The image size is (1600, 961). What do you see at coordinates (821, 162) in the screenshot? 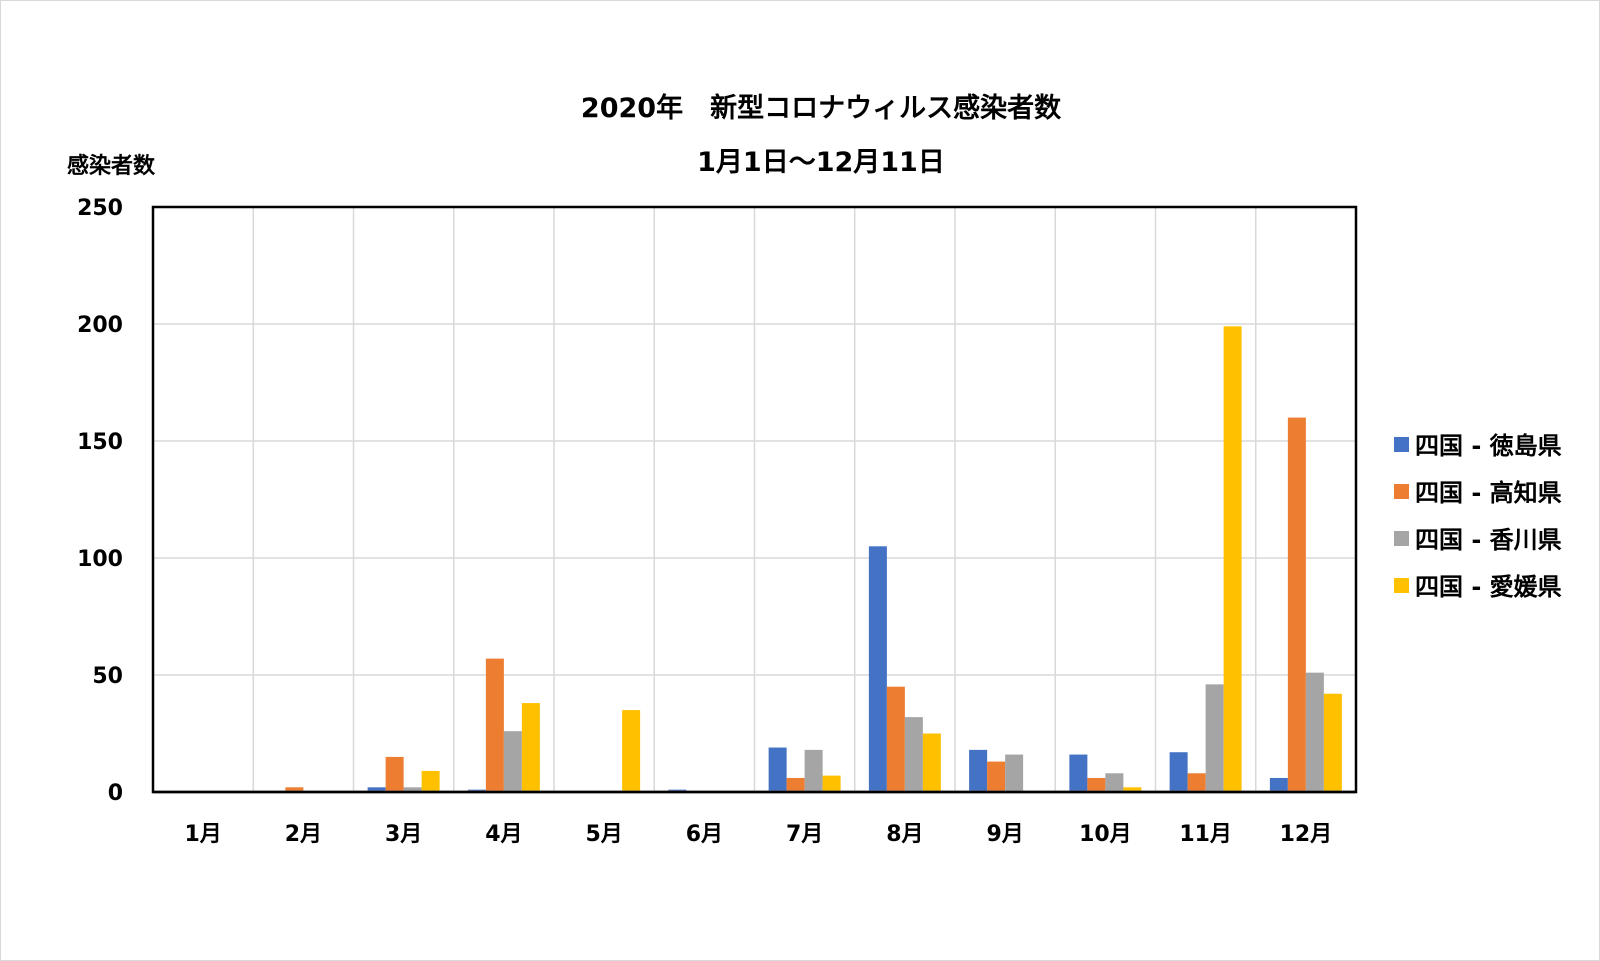
I see `chart-subtitle: 1月1日～12月11日` at bounding box center [821, 162].